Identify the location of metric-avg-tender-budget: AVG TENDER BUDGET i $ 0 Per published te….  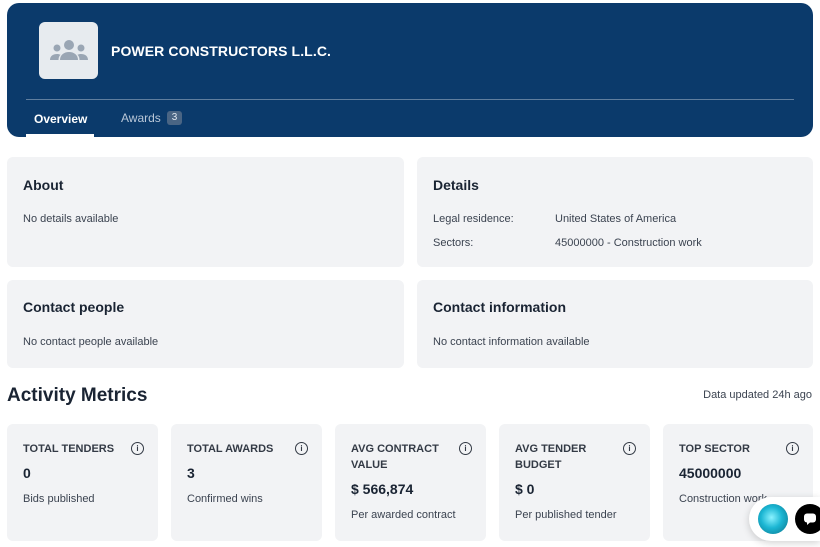
(574, 482).